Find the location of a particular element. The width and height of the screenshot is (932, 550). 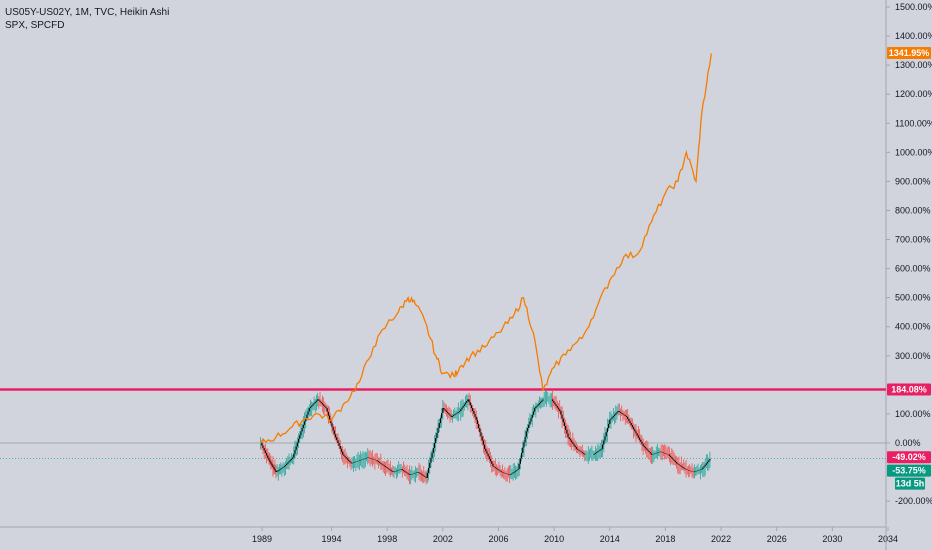

spread-close-tag: -49.02% is located at coordinates (909, 457).